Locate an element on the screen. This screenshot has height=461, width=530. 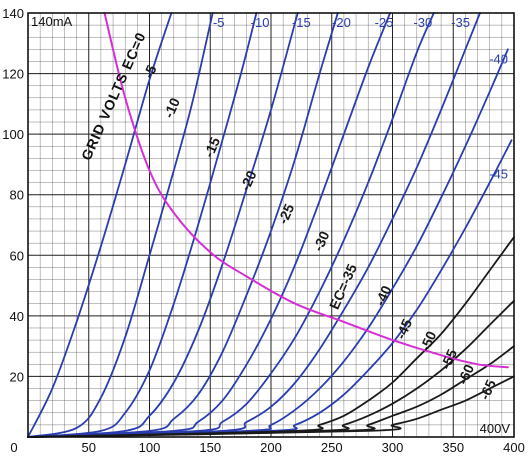
y-tick-label: 40 is located at coordinates (17, 316).